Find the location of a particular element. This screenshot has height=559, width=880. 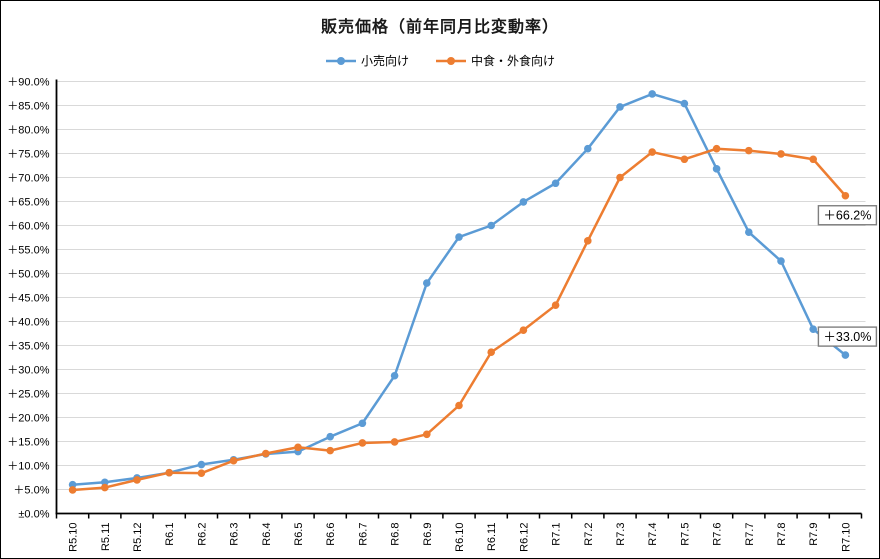

x-tick-label: R7.7 is located at coordinates (750, 534).